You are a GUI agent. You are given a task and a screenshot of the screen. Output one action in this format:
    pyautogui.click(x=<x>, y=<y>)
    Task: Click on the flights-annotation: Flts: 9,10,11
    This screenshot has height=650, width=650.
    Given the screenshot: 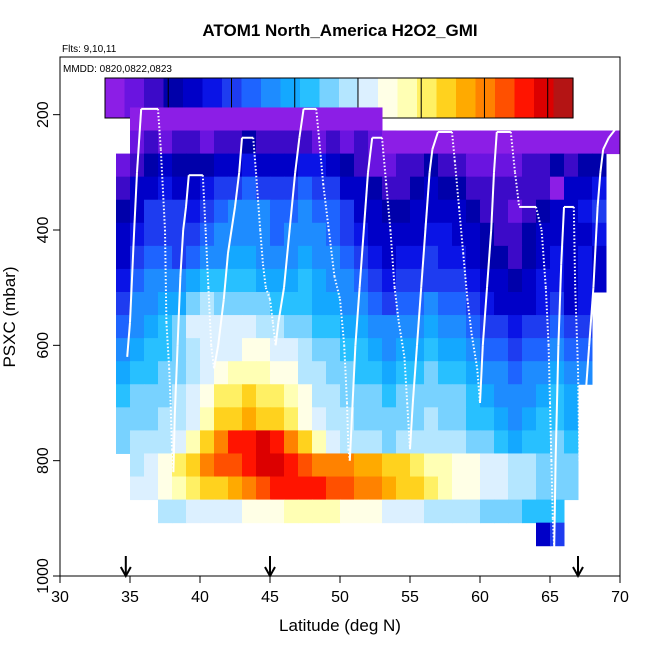 What is the action you would take?
    pyautogui.click(x=89, y=49)
    